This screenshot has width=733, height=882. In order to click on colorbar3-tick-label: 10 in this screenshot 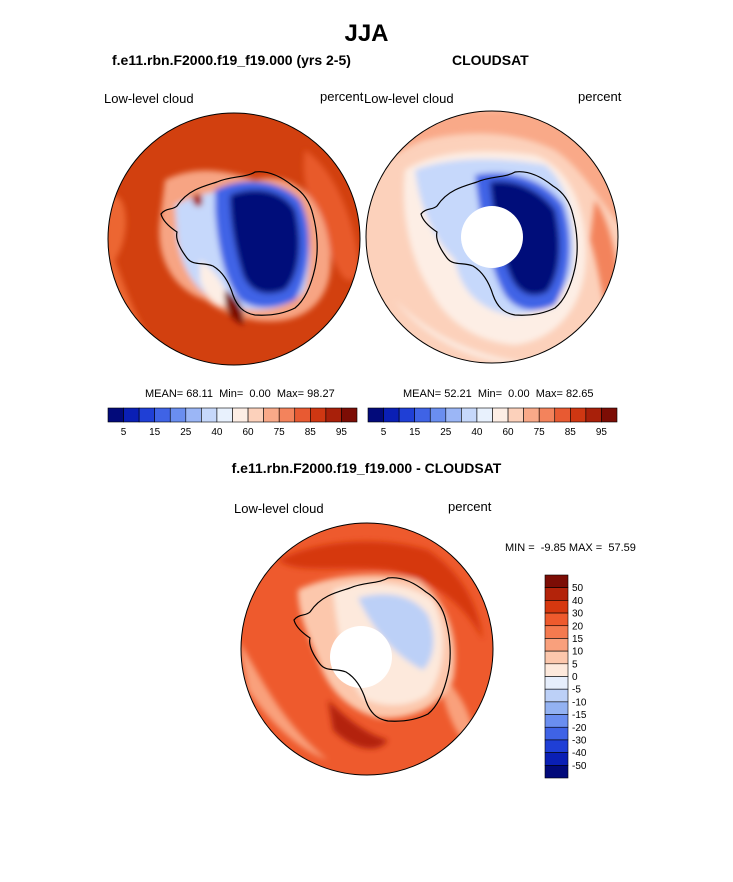, I will do `click(578, 652)`.